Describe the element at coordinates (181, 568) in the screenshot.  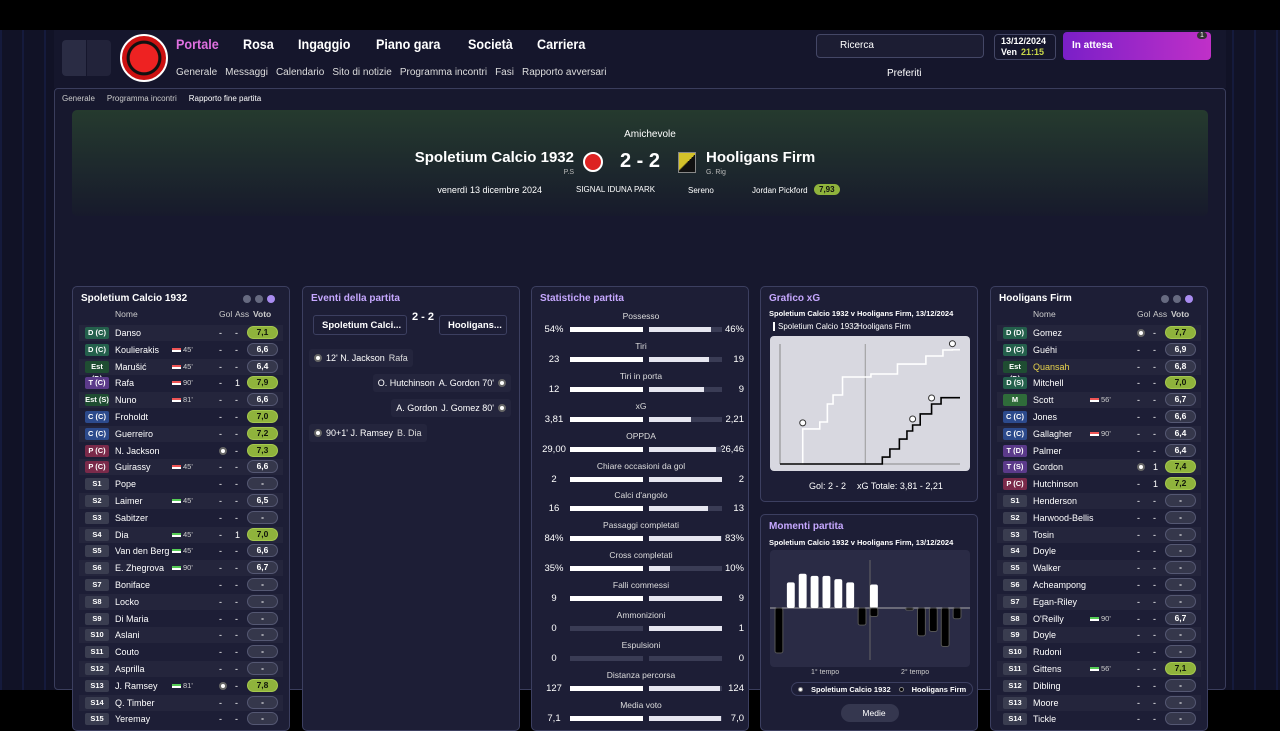
I see `player-row: S6 E. Zhegrova 90' - -6,7` at that location.